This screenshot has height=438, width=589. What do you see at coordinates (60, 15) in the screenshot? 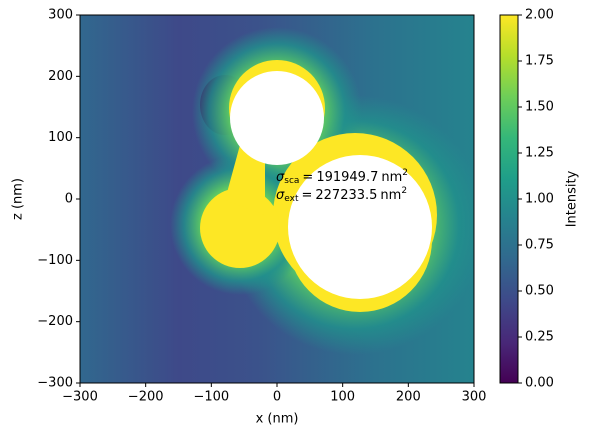
I see `y-tick-label: 300` at bounding box center [60, 15].